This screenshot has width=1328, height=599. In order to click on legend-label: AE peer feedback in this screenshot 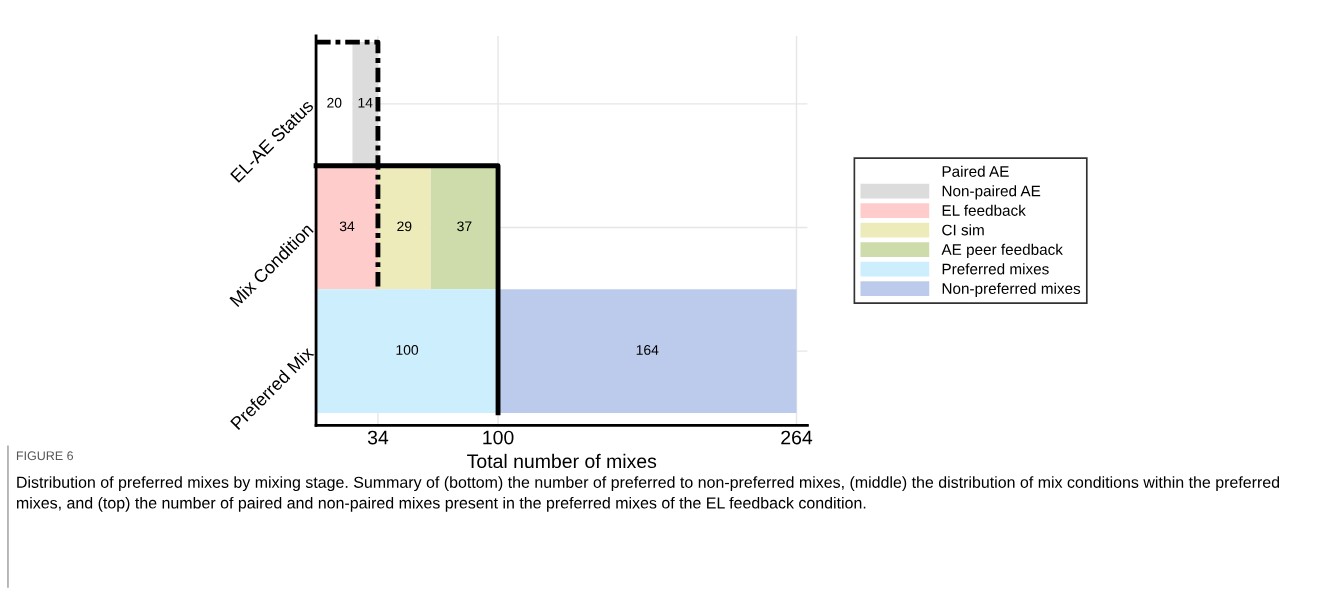, I will do `click(1002, 250)`.